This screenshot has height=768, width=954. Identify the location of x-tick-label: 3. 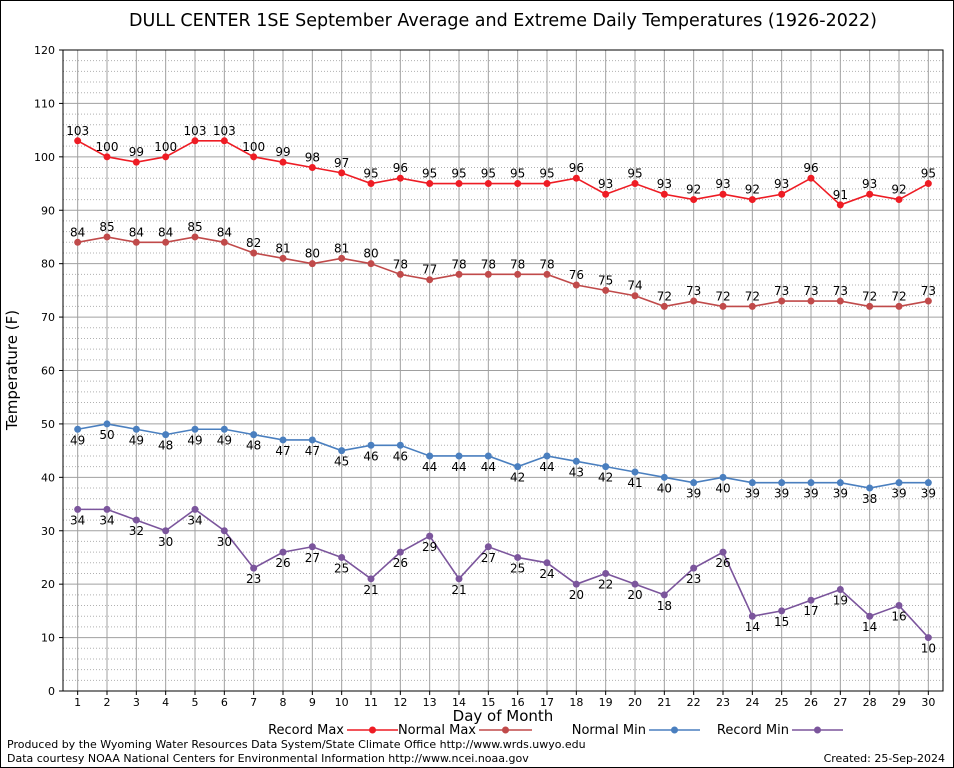
(136, 702).